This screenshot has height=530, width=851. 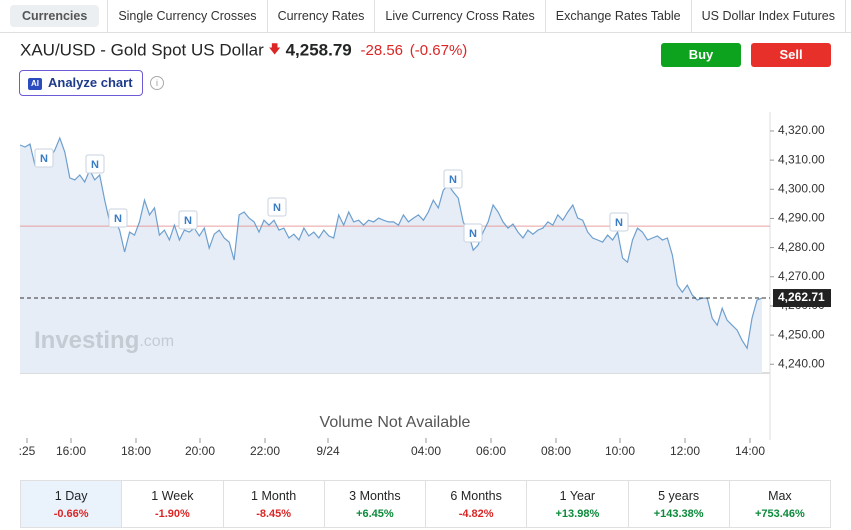 What do you see at coordinates (801, 130) in the screenshot?
I see `y-tick-label: 4,320.00` at bounding box center [801, 130].